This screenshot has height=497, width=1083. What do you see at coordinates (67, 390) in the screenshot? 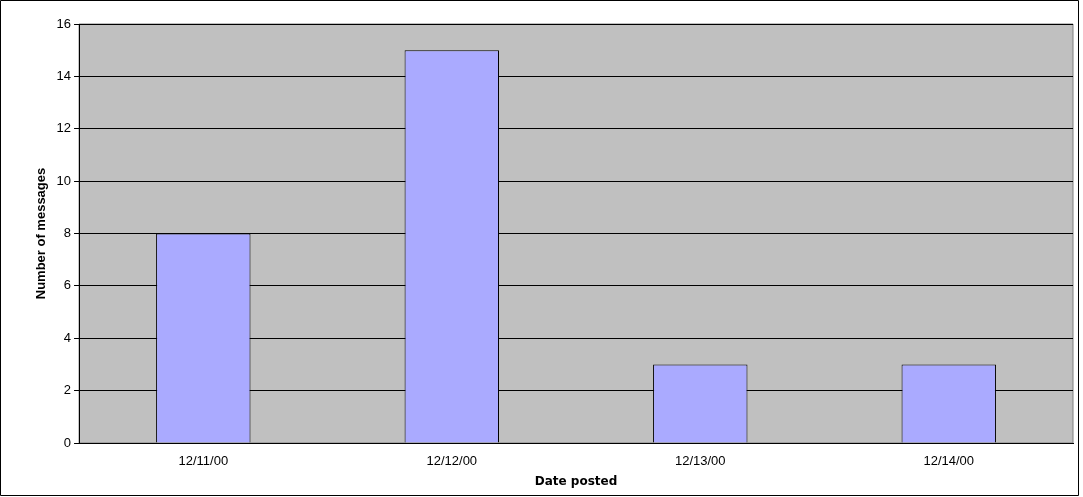
I see `y-tick-label: 2` at bounding box center [67, 390].